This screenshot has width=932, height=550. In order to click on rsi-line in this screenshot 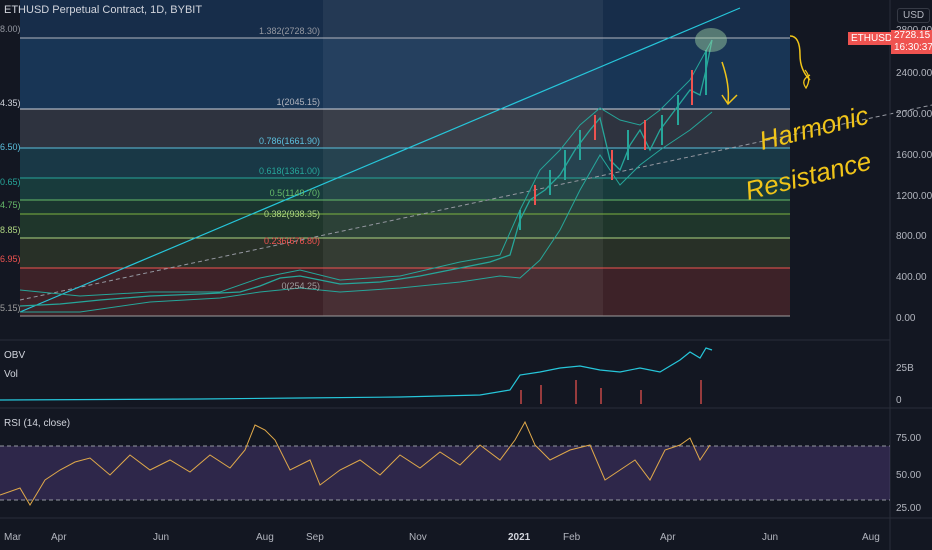, I will do `click(355, 463)`.